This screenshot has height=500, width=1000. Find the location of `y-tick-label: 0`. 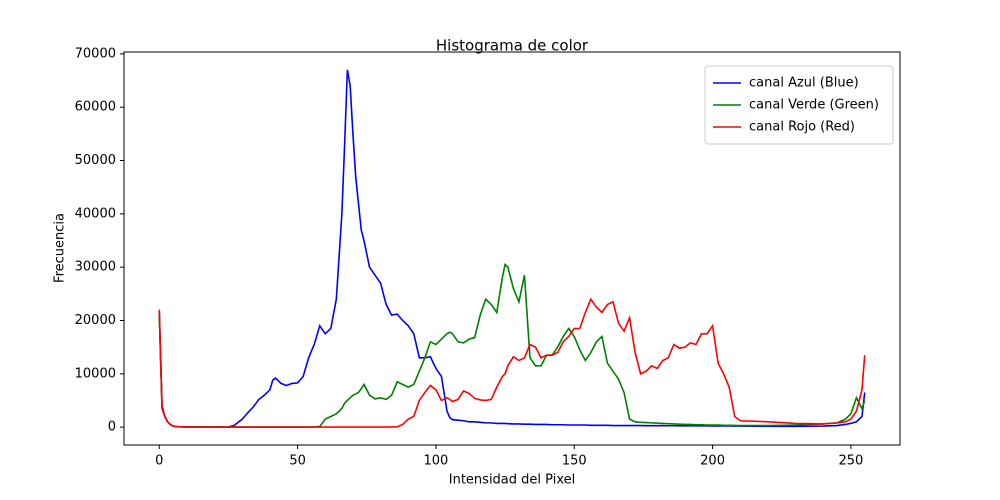

y-tick-label: 0 is located at coordinates (112, 427).